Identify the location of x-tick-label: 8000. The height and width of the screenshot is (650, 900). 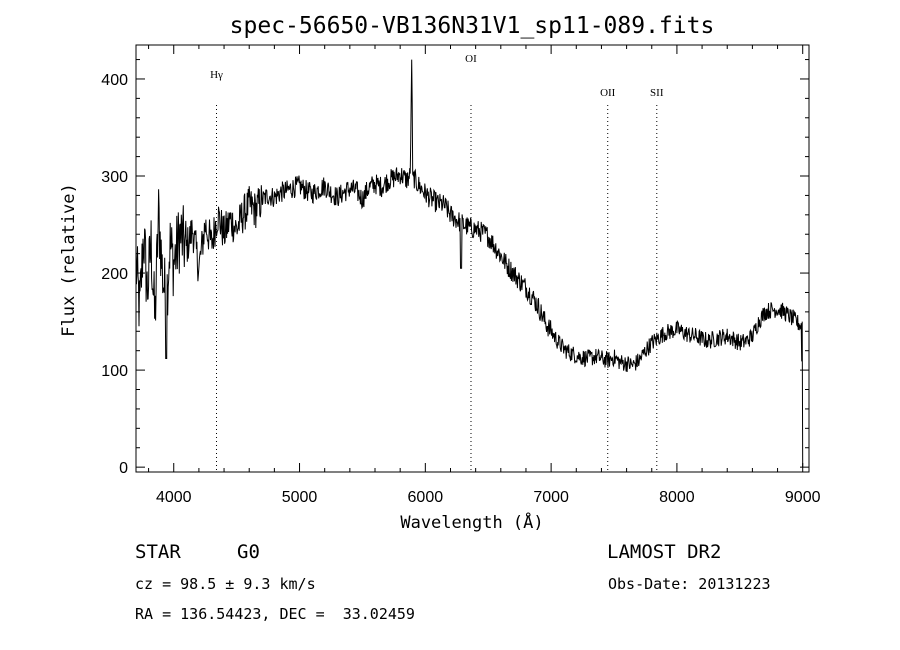
(677, 497).